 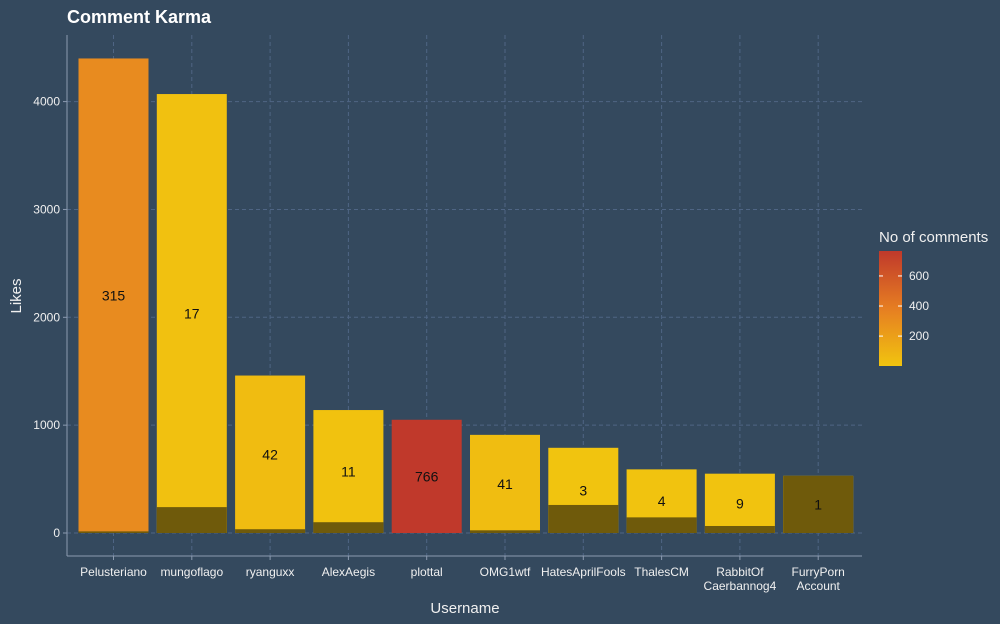 What do you see at coordinates (933, 297) in the screenshot?
I see `legend: No of comments 200 400 600` at bounding box center [933, 297].